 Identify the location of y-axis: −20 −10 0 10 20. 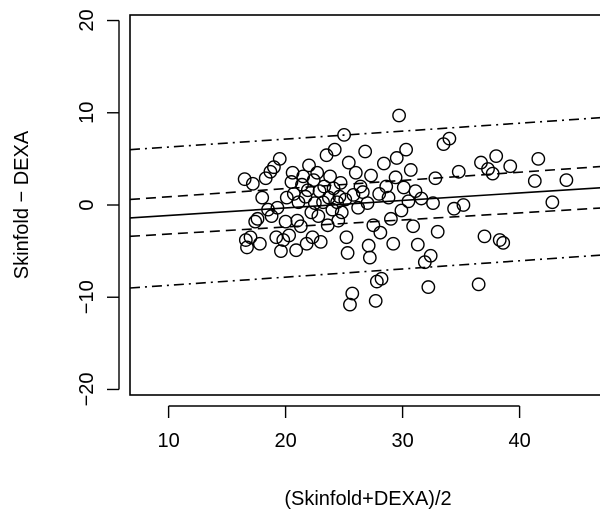
(98, 207).